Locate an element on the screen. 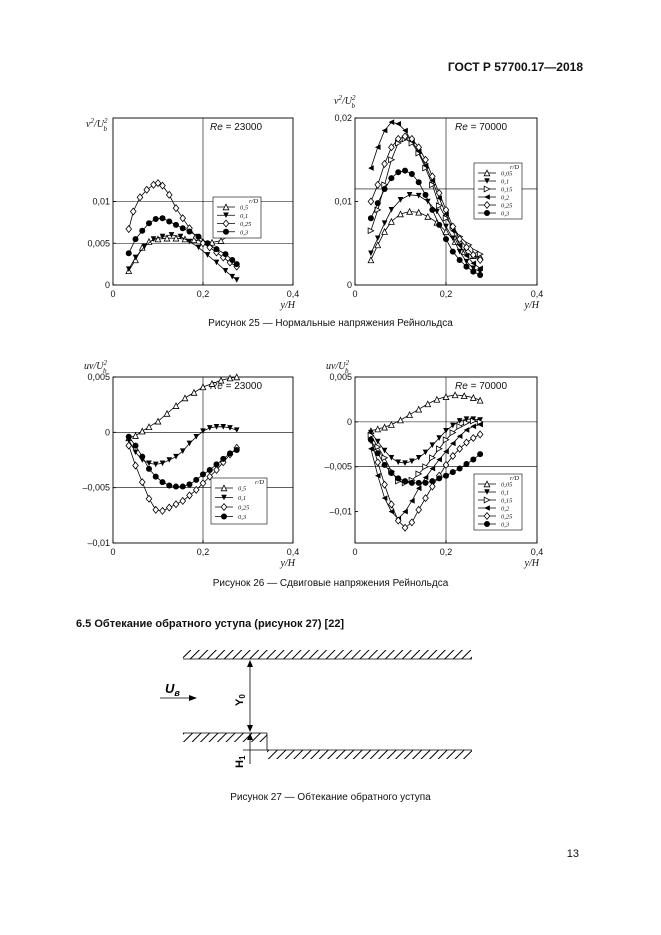 The height and width of the screenshot is (935, 661). reynolds-annotation: Re = 70000 is located at coordinates (481, 386).